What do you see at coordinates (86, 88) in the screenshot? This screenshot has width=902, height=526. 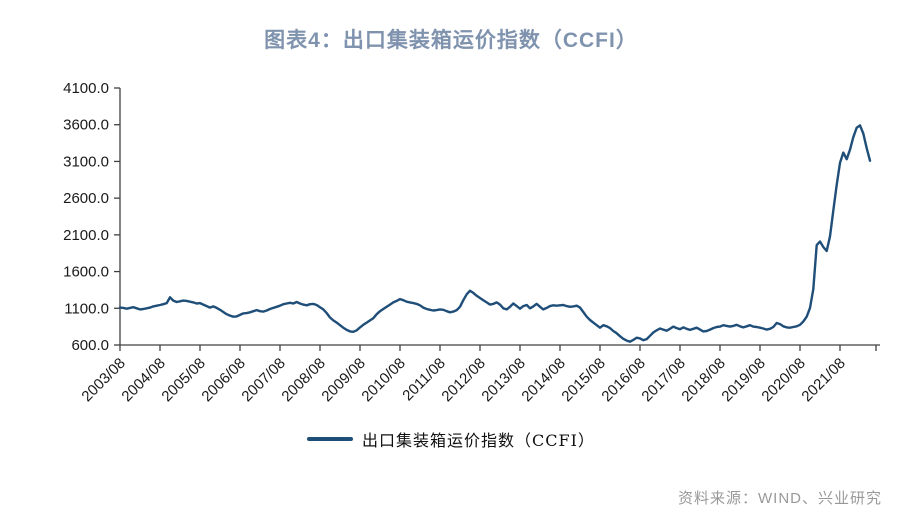 I see `svg-text: 4100.0` at bounding box center [86, 88].